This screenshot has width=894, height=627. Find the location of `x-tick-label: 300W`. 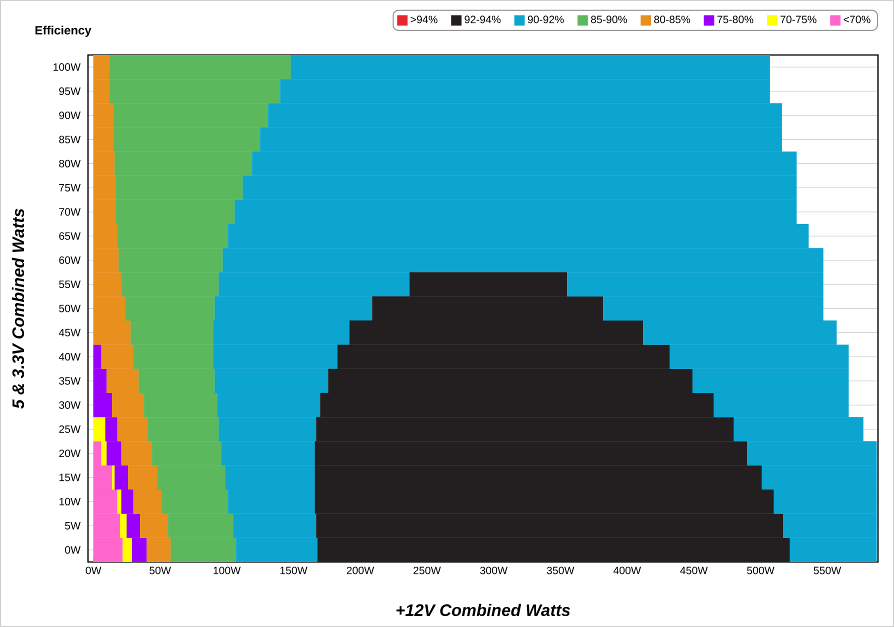

x-tick-label: 300W is located at coordinates (494, 570).